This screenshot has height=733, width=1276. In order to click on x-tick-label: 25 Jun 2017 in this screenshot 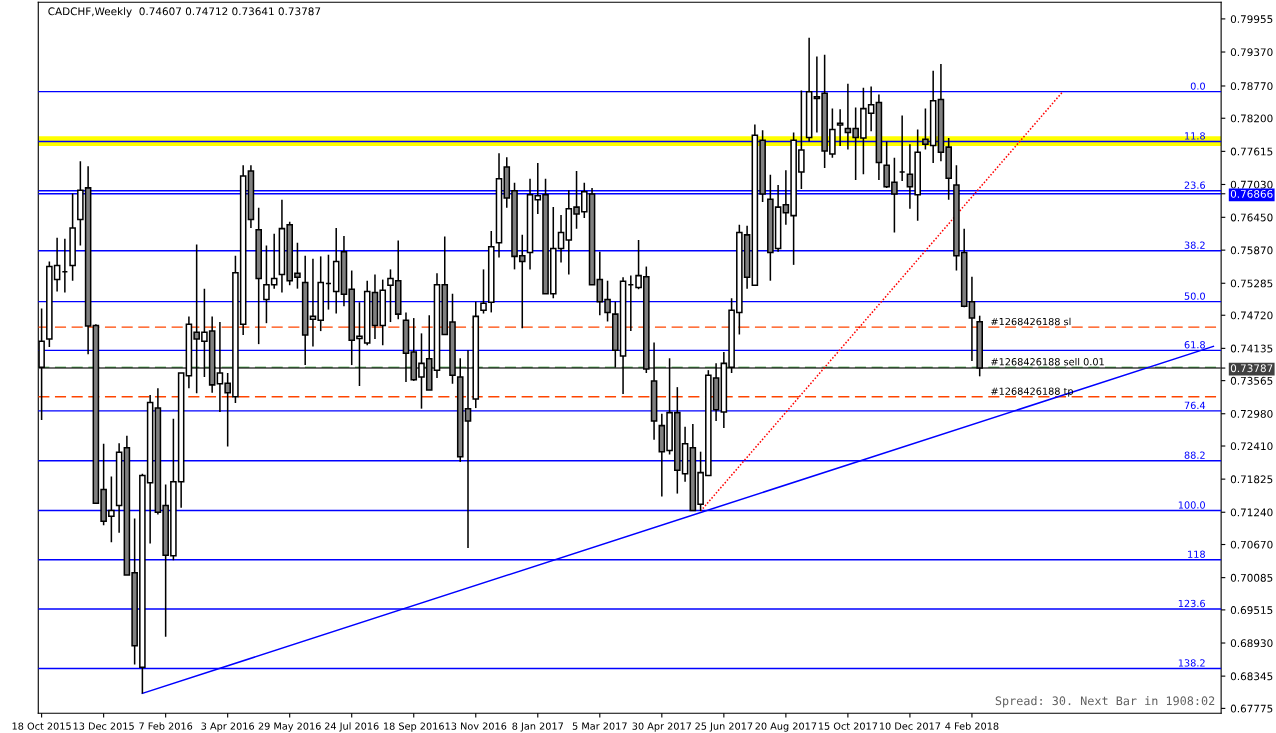, I will do `click(724, 727)`.